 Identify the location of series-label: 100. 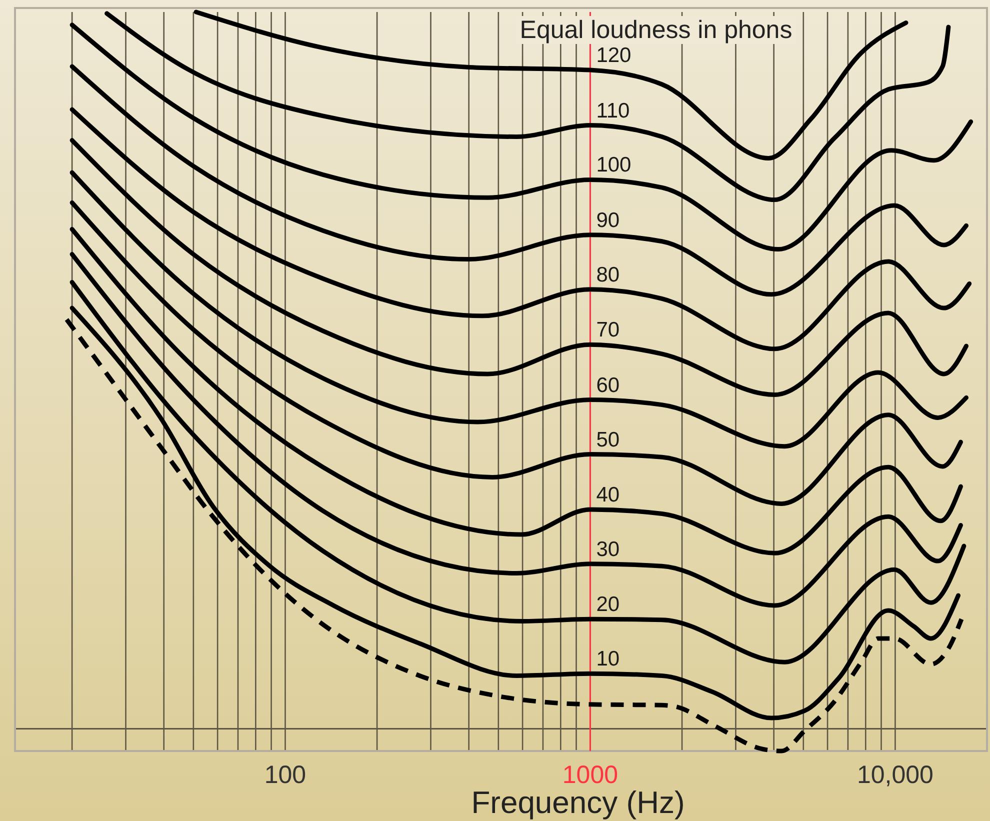
(614, 165).